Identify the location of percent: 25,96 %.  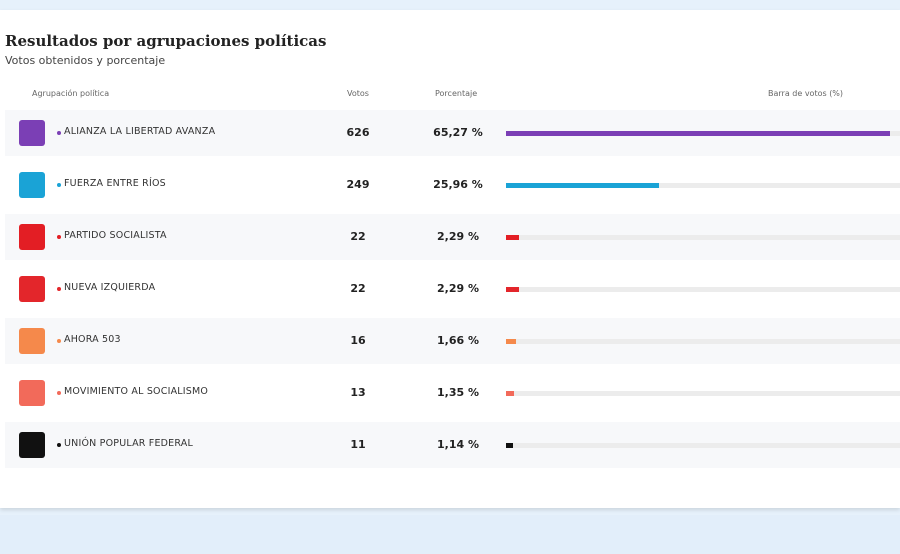
(458, 184).